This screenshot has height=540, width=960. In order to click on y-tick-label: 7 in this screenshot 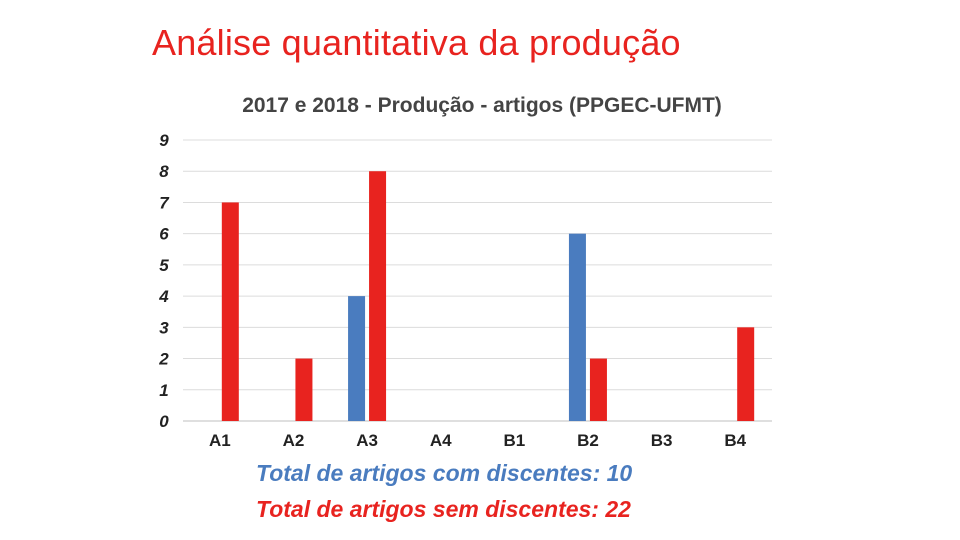, I will do `click(164, 202)`.